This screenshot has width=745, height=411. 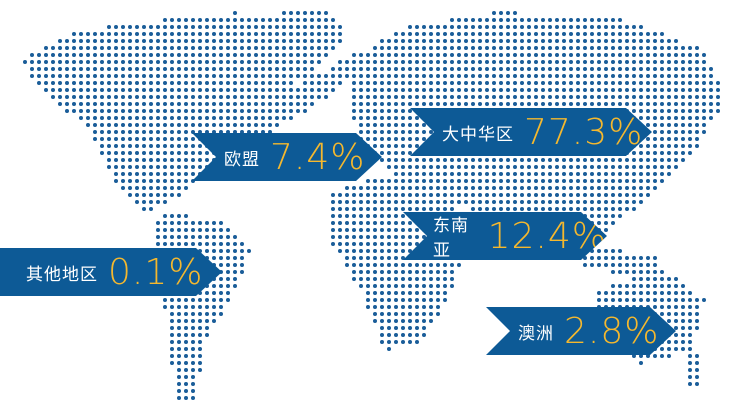 I want to click on region-percent: 12.4%, so click(x=547, y=236).